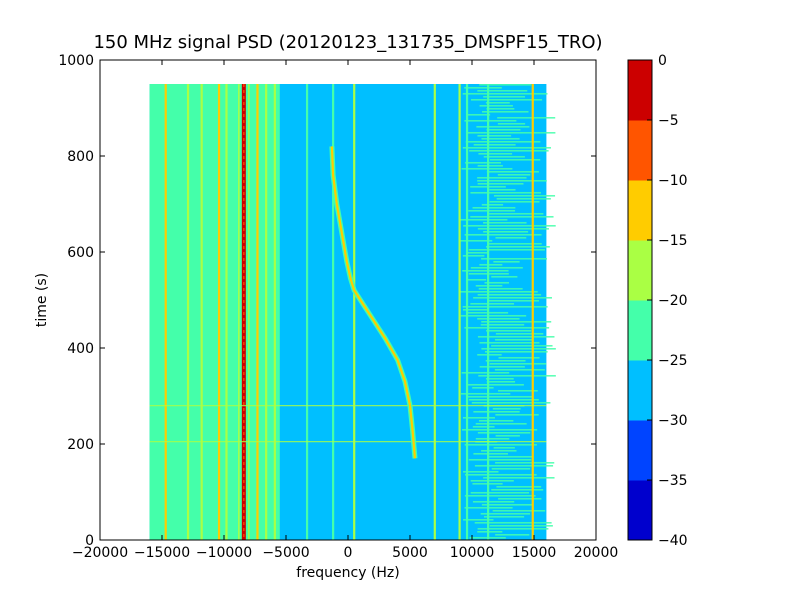  Describe the element at coordinates (76, 61) in the screenshot. I see `y-tick-label: 1000` at that location.